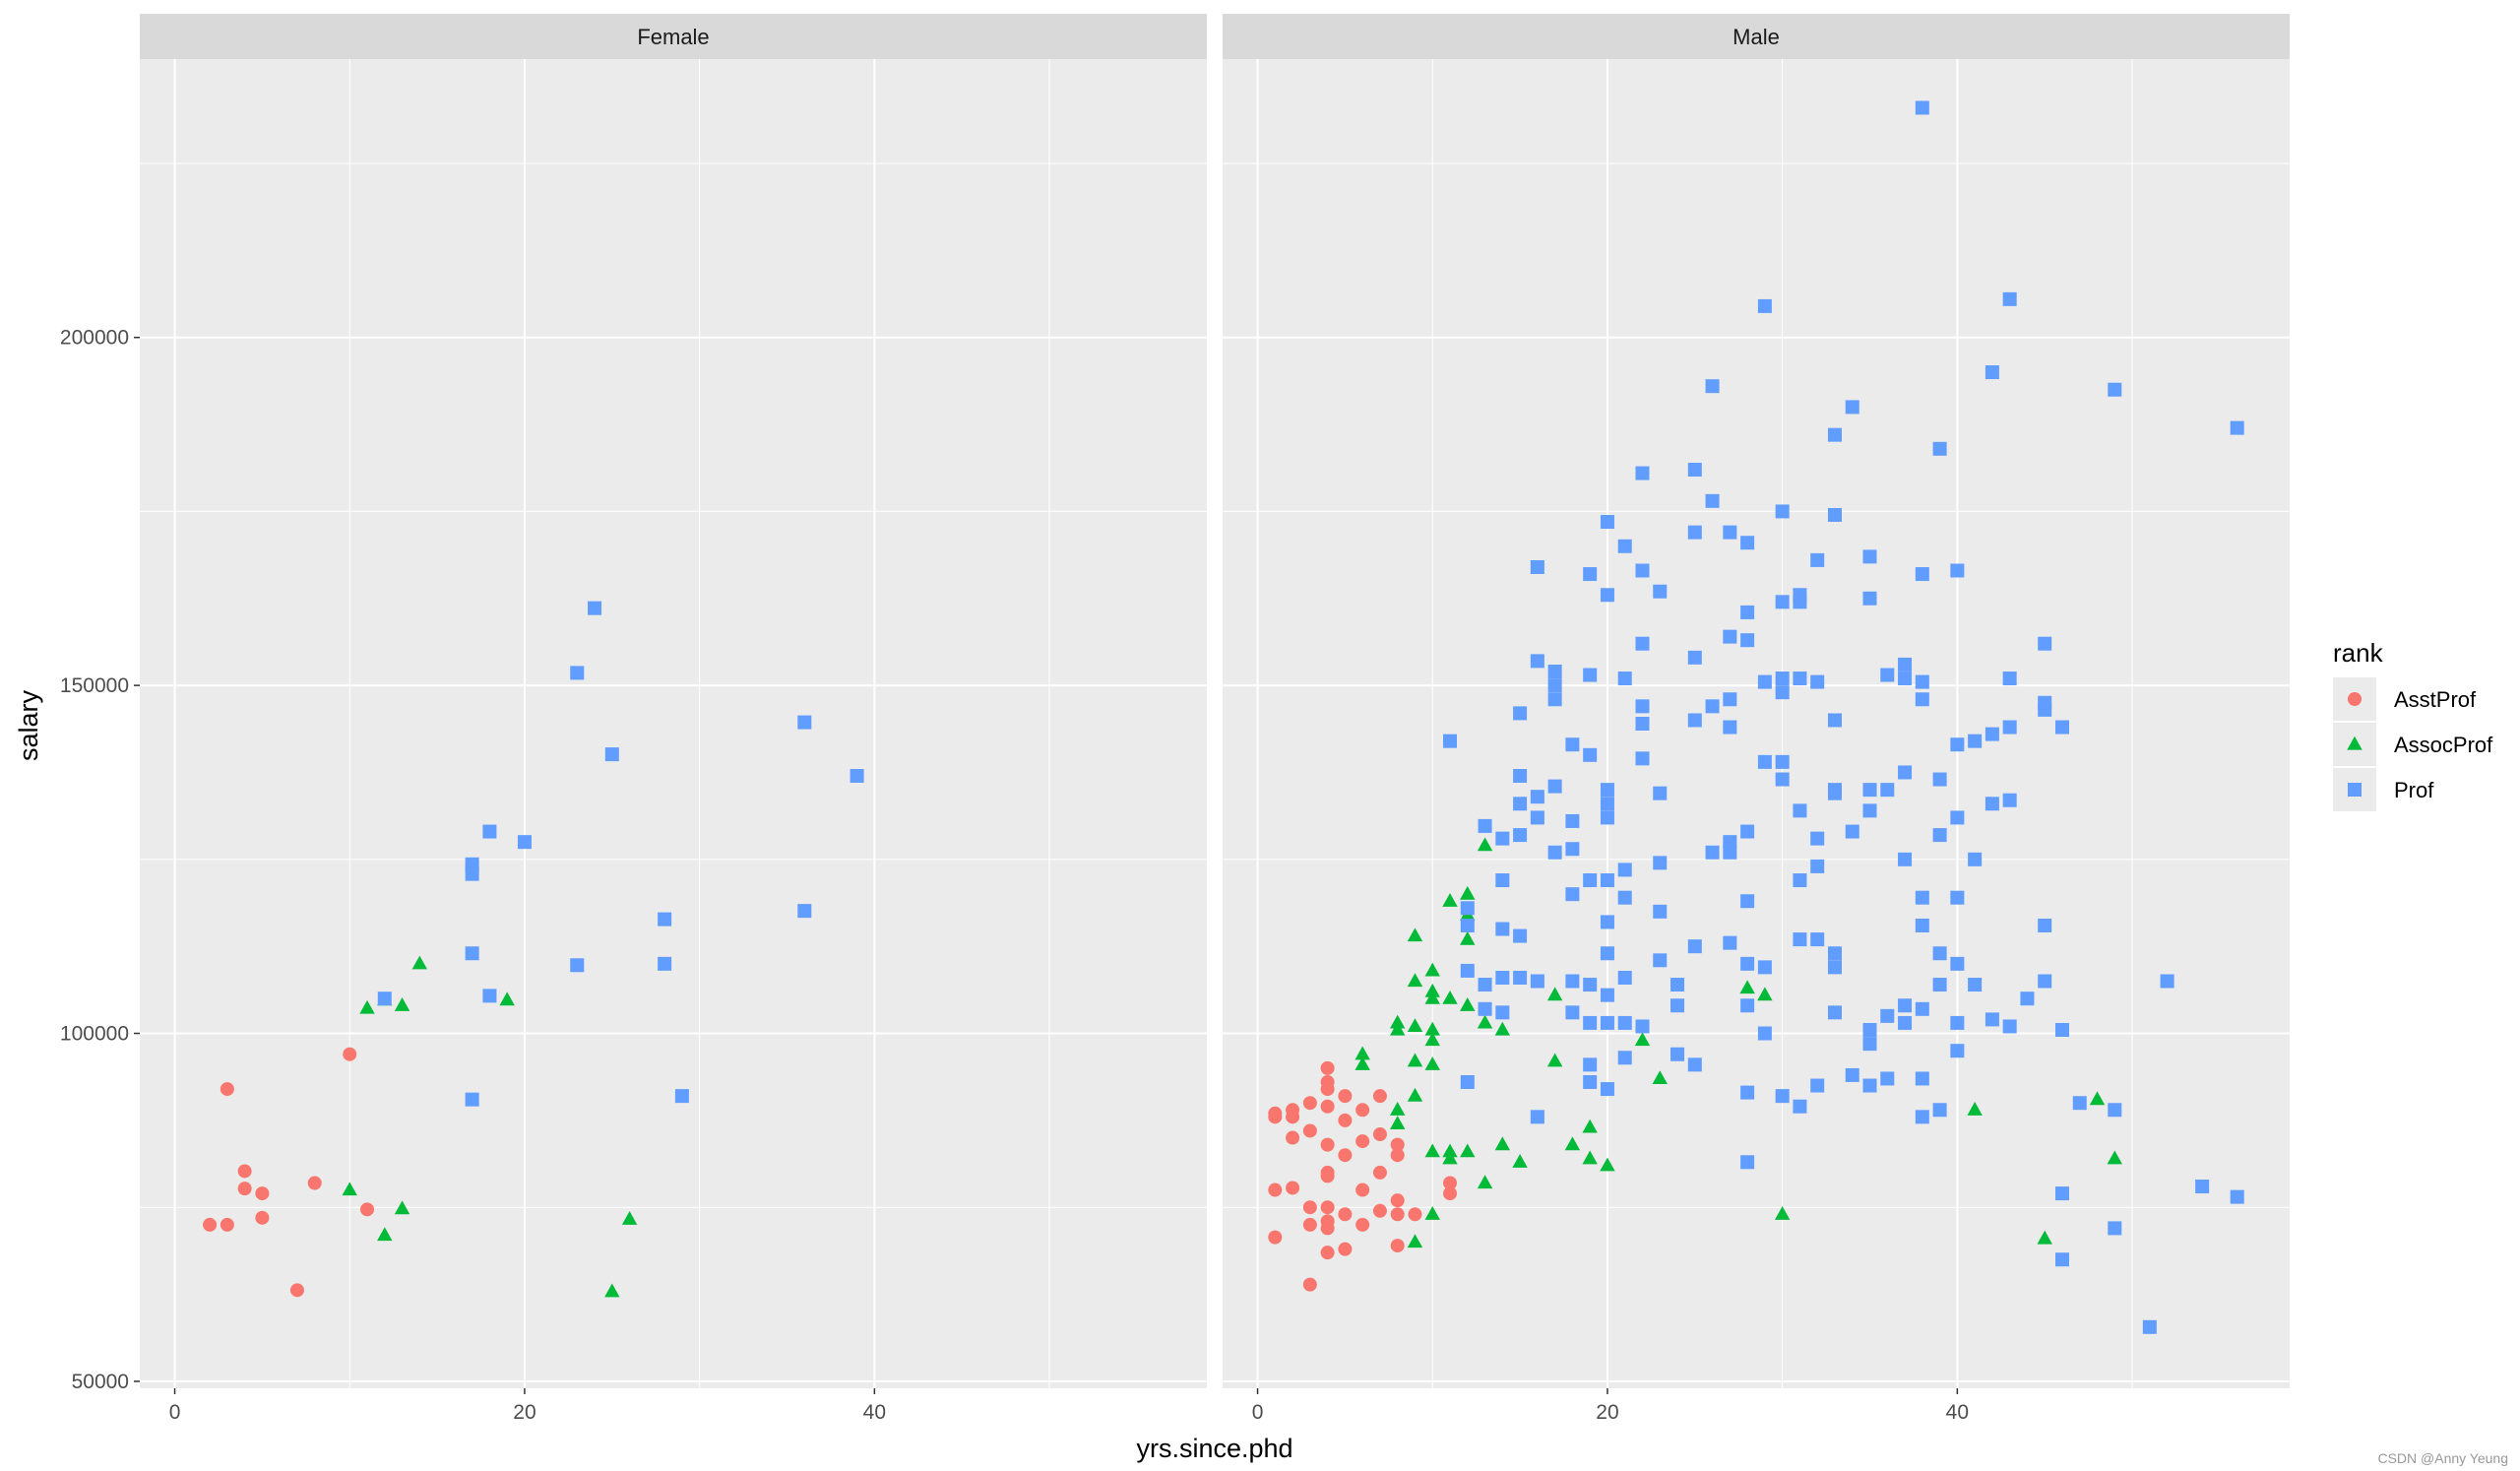 The image size is (2520, 1471). I want to click on legend-key-assocprof, so click(2354, 743).